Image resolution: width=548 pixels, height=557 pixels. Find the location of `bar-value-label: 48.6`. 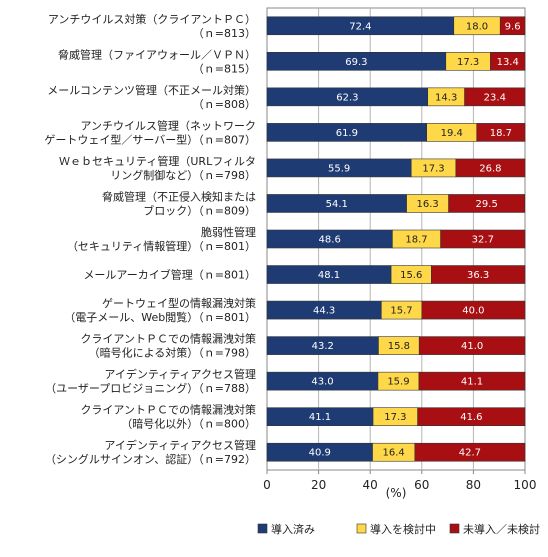

bar-value-label: 48.6 is located at coordinates (330, 240).